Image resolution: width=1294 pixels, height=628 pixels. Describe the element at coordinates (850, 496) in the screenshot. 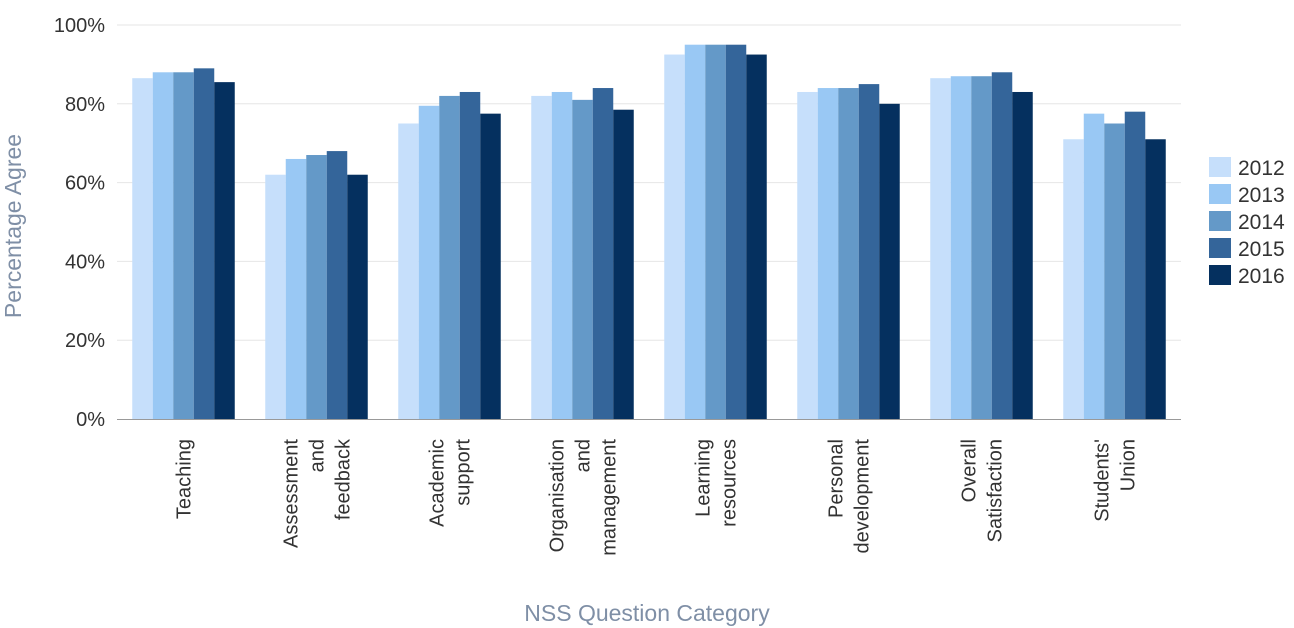

I see `x-category-label: Personal development` at that location.